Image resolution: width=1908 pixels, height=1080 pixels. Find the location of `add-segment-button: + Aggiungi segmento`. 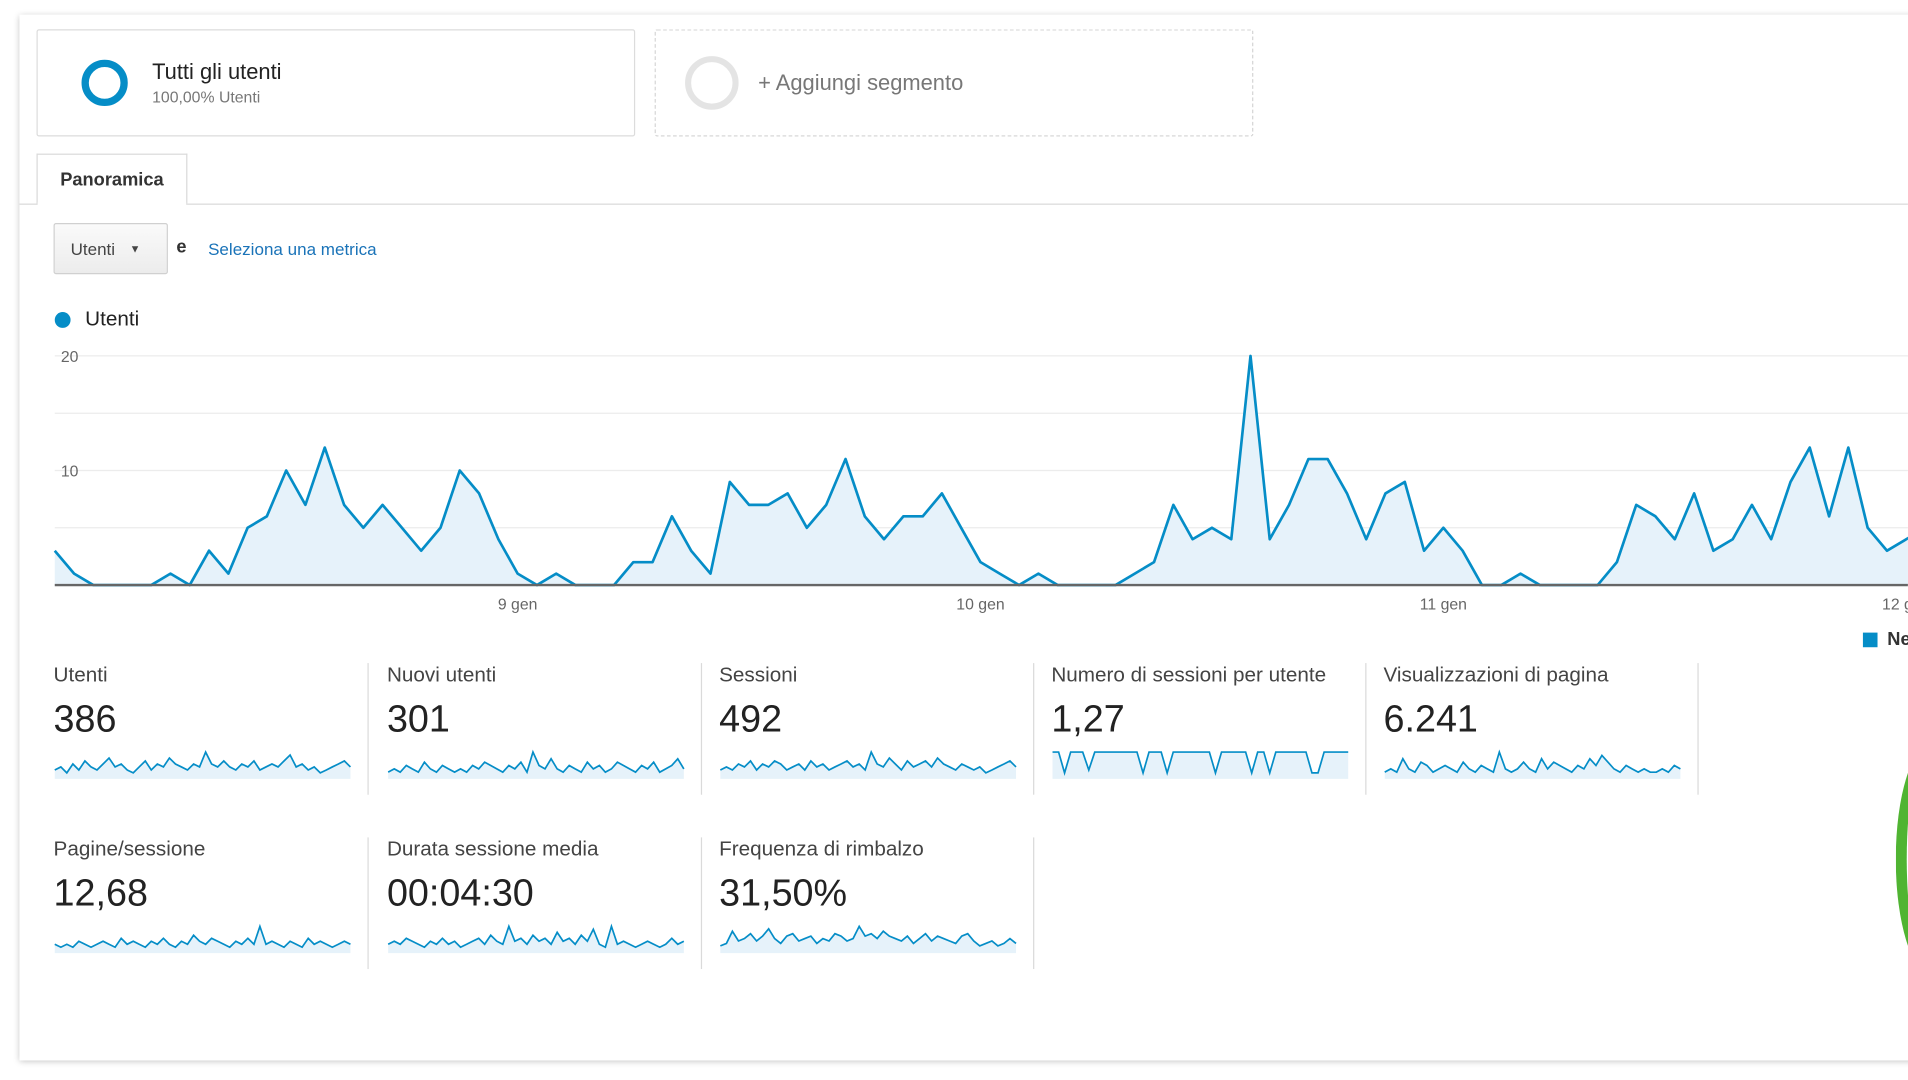

add-segment-button: + Aggiungi segmento is located at coordinates (954, 83).